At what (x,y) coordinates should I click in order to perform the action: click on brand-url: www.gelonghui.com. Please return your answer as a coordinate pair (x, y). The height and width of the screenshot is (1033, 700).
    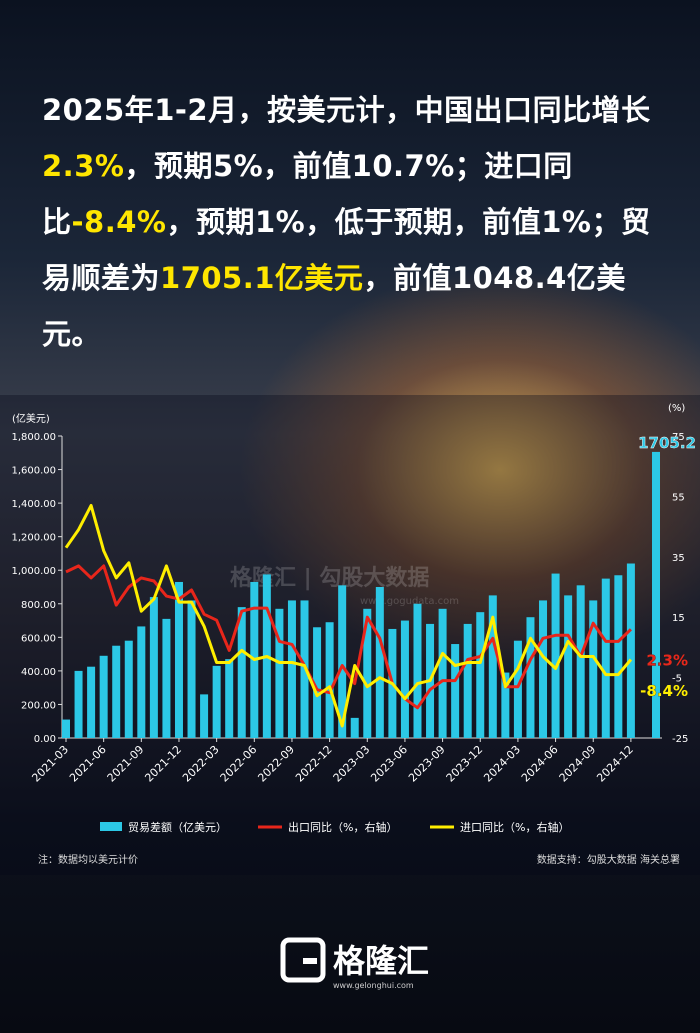
    Looking at the image, I should click on (373, 985).